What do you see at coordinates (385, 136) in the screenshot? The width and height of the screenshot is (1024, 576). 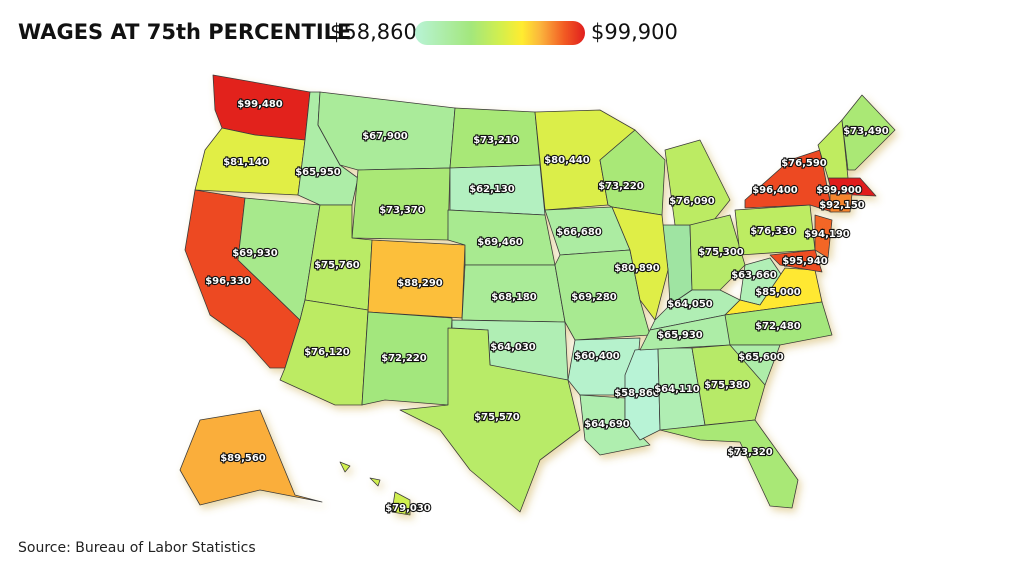 I see `value-label: $67,900` at bounding box center [385, 136].